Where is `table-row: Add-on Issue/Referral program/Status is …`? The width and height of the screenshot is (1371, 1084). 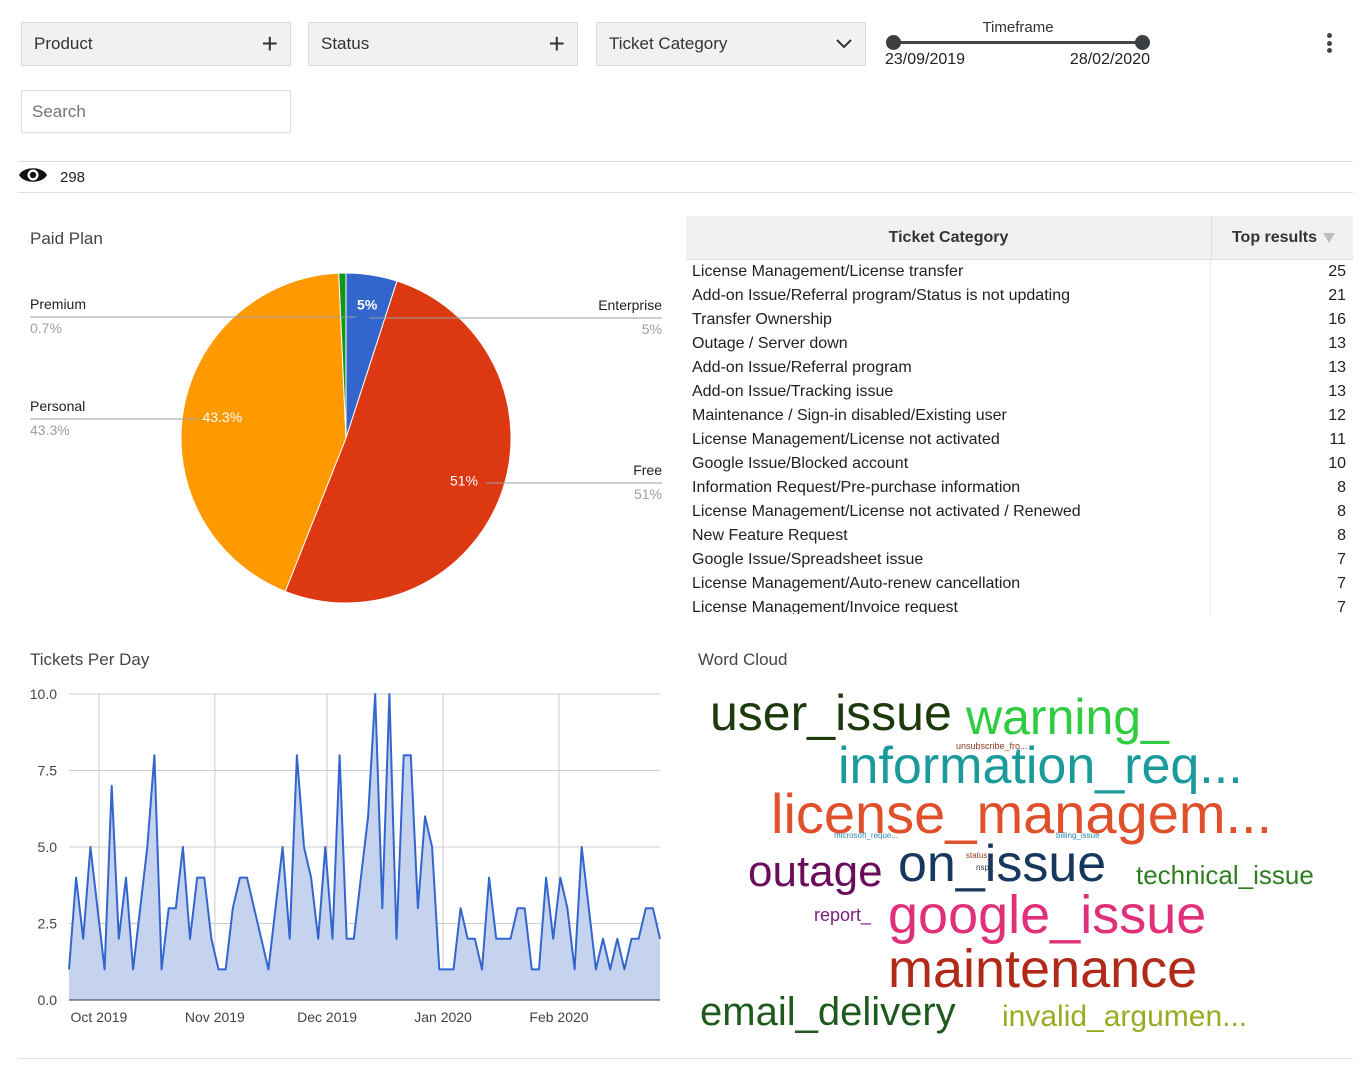
table-row: Add-on Issue/Referral program/Status is … is located at coordinates (1019, 296).